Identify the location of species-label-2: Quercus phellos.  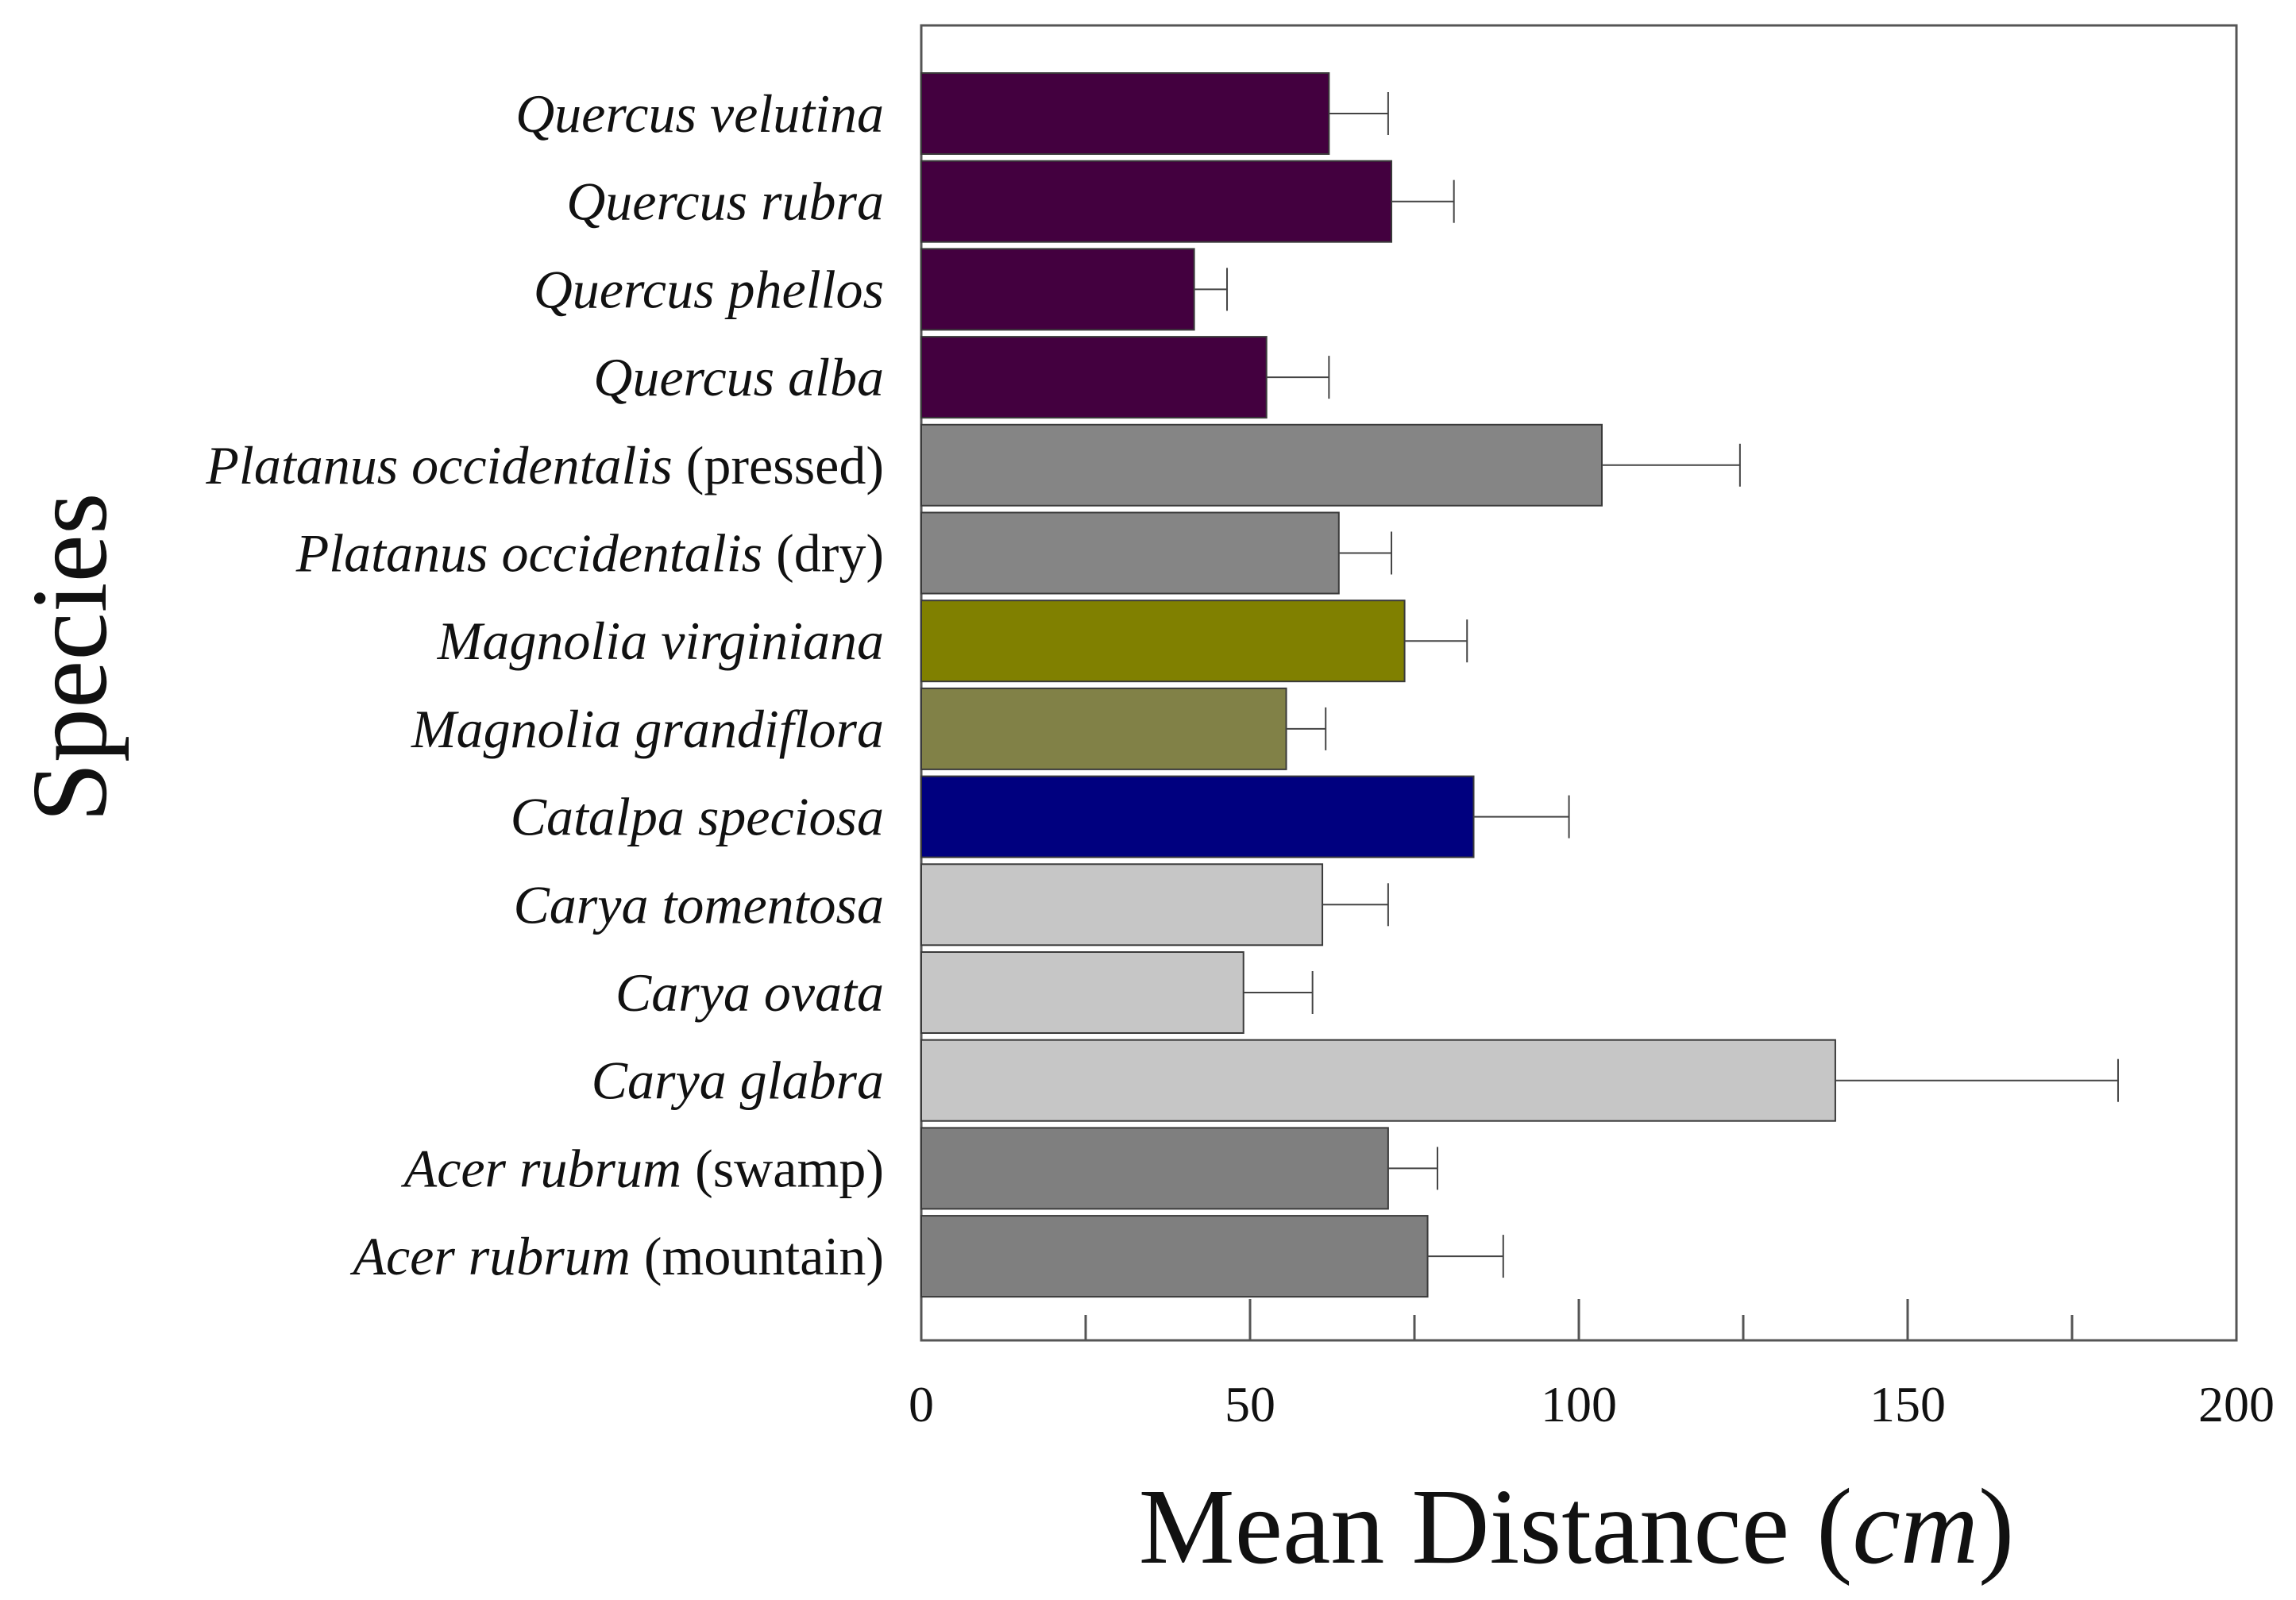
(709, 289).